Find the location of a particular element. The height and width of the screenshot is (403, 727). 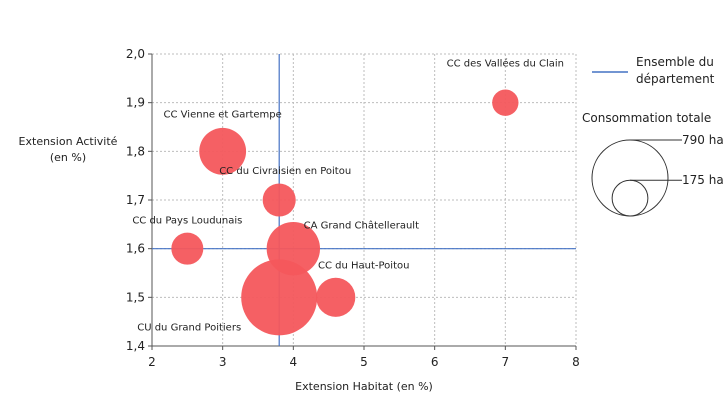

x-tick-label: 4 is located at coordinates (294, 362).